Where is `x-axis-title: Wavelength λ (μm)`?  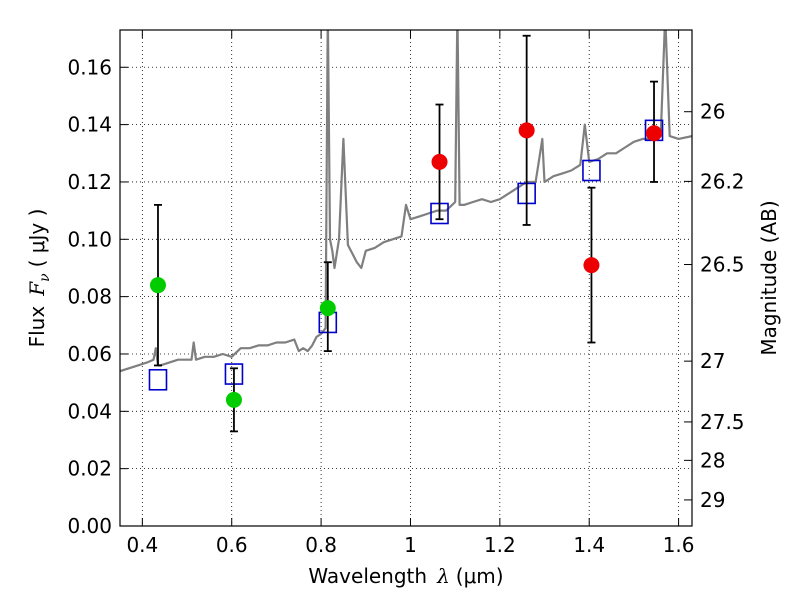 x-axis-title: Wavelength λ (μm) is located at coordinates (405, 576).